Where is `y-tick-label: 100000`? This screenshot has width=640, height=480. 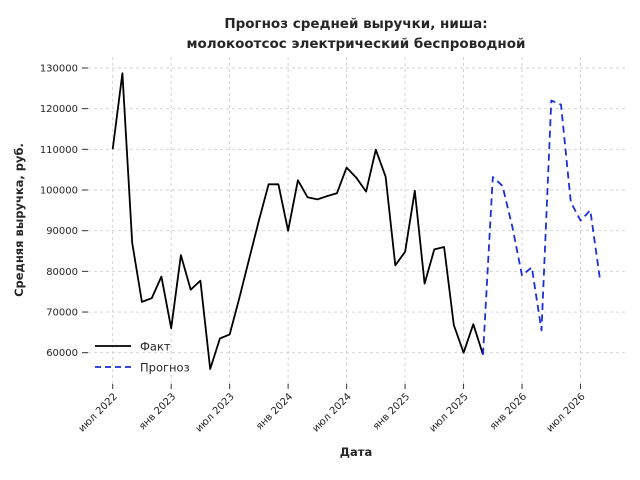 y-tick-label: 100000 is located at coordinates (59, 191).